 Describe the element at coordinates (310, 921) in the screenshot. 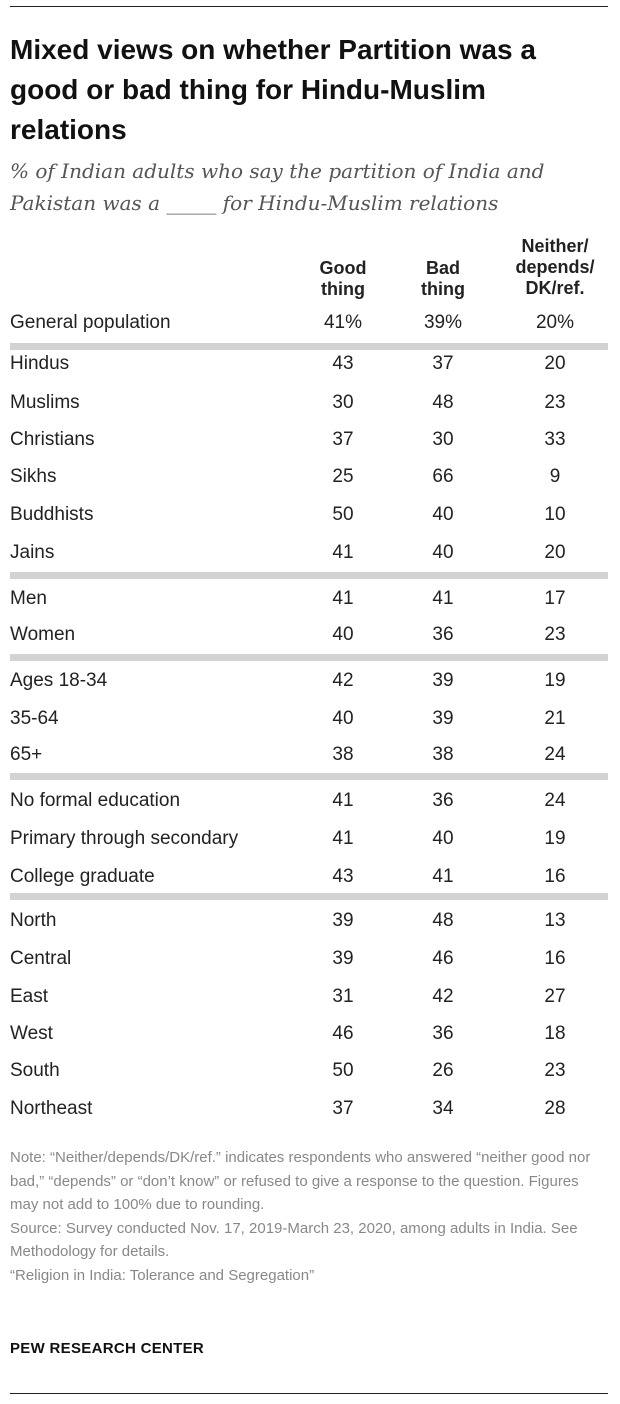

I see `table-row: North 39 48 13` at that location.